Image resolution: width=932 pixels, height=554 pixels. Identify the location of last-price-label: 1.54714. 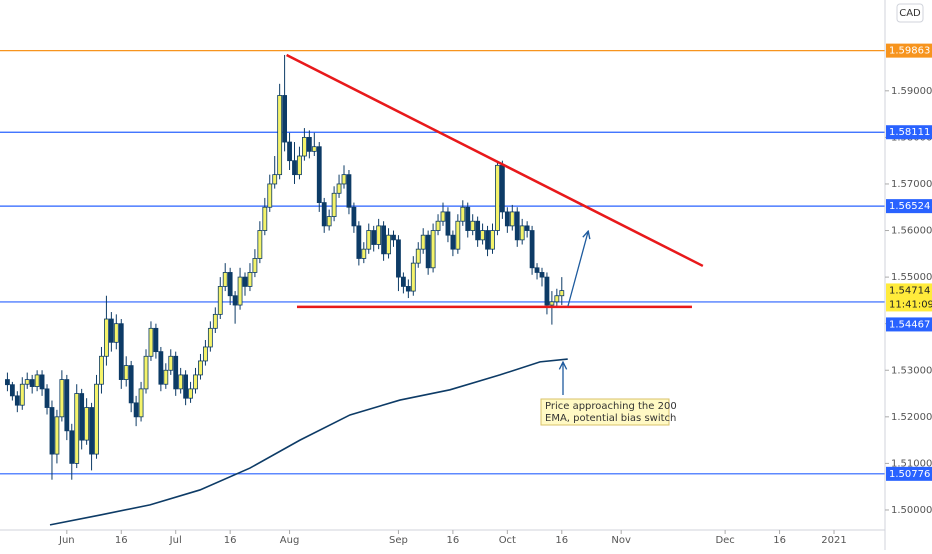
(909, 290).